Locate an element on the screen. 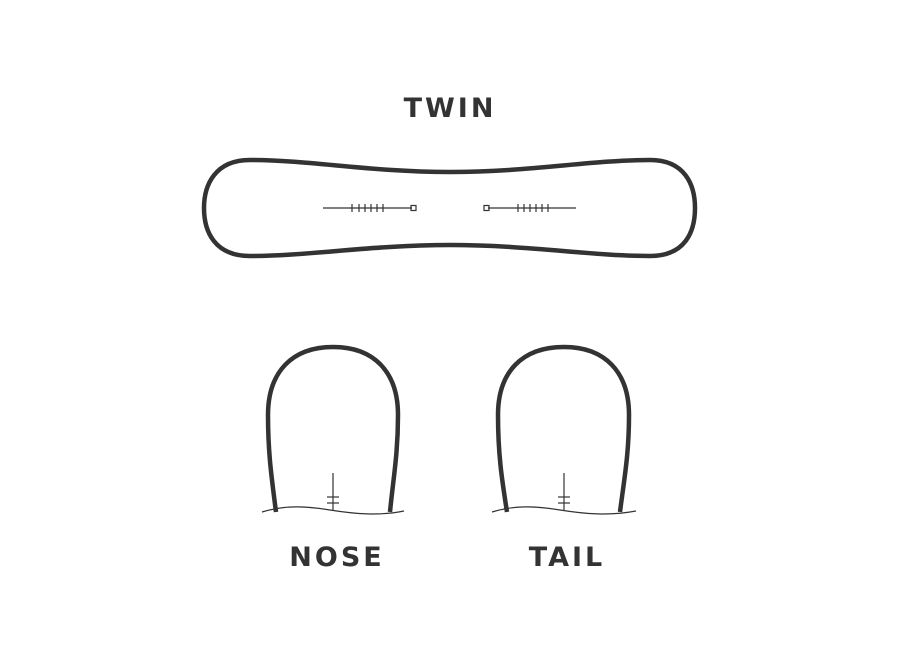  snowboard-tail-shape-icon is located at coordinates (564, 429).